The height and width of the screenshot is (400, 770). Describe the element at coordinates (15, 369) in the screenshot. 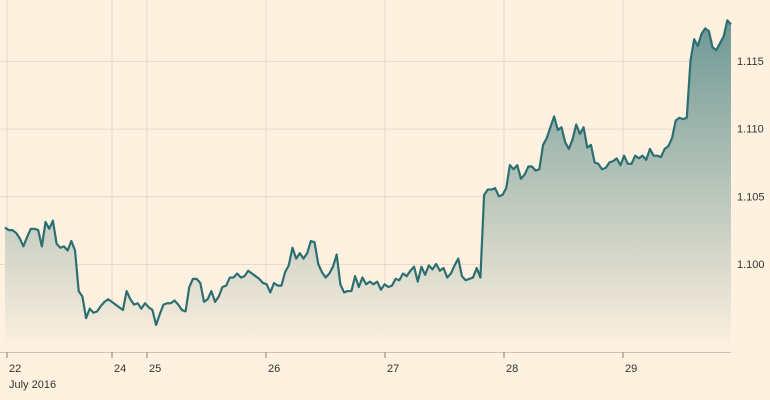

I see `x-tick-label: 22` at that location.